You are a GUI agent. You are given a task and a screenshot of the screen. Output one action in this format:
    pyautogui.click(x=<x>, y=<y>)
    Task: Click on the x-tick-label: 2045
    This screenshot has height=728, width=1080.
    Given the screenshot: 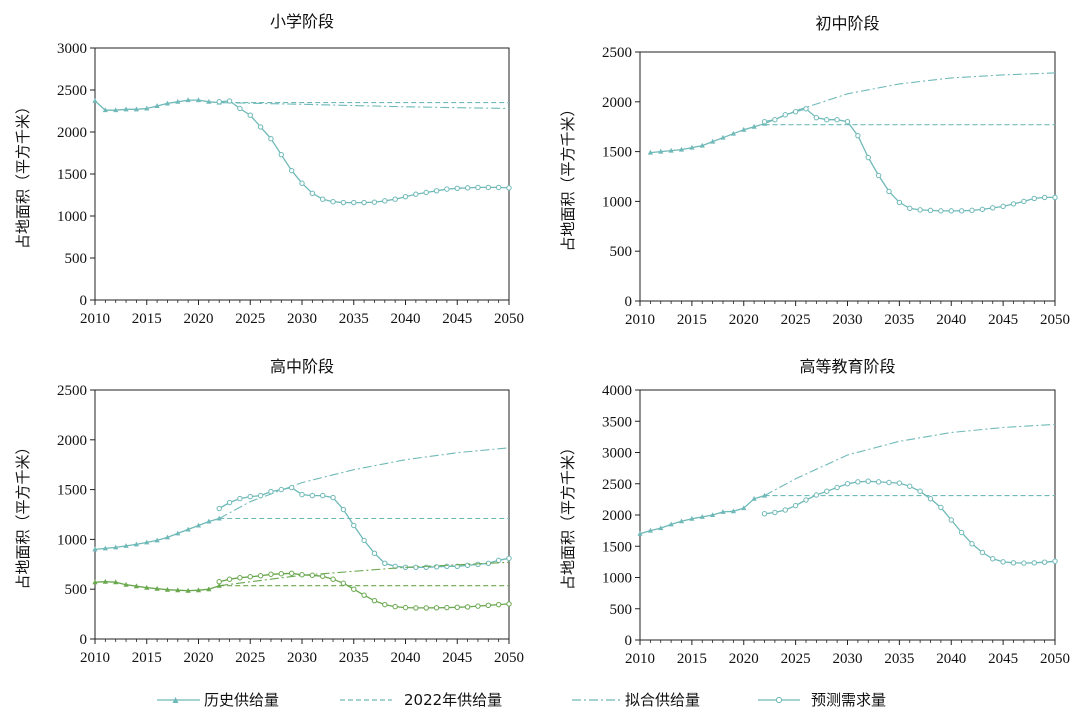 What is the action you would take?
    pyautogui.click(x=1003, y=659)
    